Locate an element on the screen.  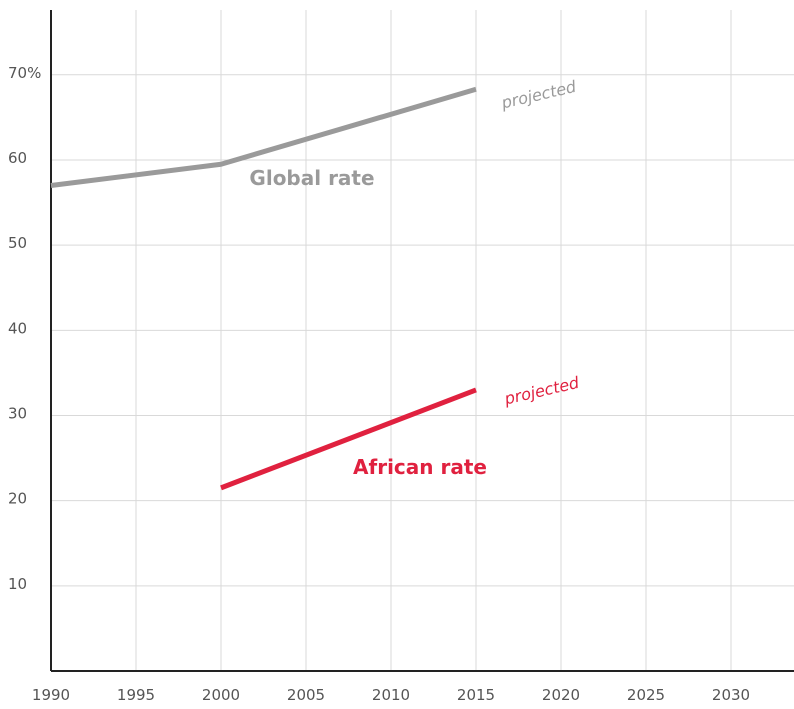
y-tick-labels: 10 20 30 40 50 60 70% is located at coordinates (24, 328).